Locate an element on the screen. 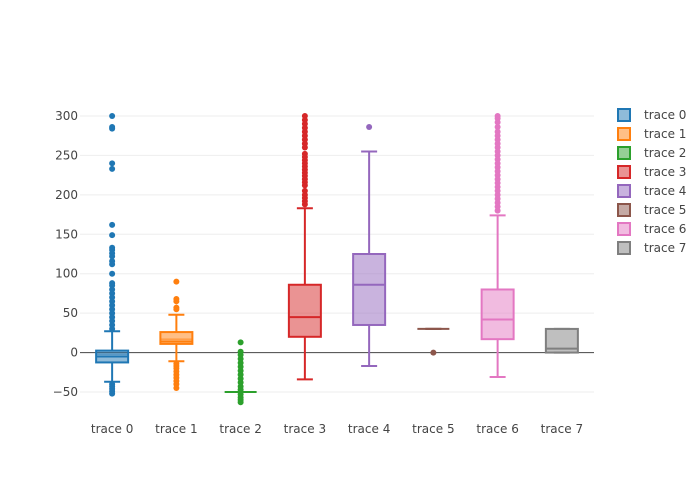 Image resolution: width=700 pixels, height=500 pixels. legend-label: trace 2 is located at coordinates (665, 153).